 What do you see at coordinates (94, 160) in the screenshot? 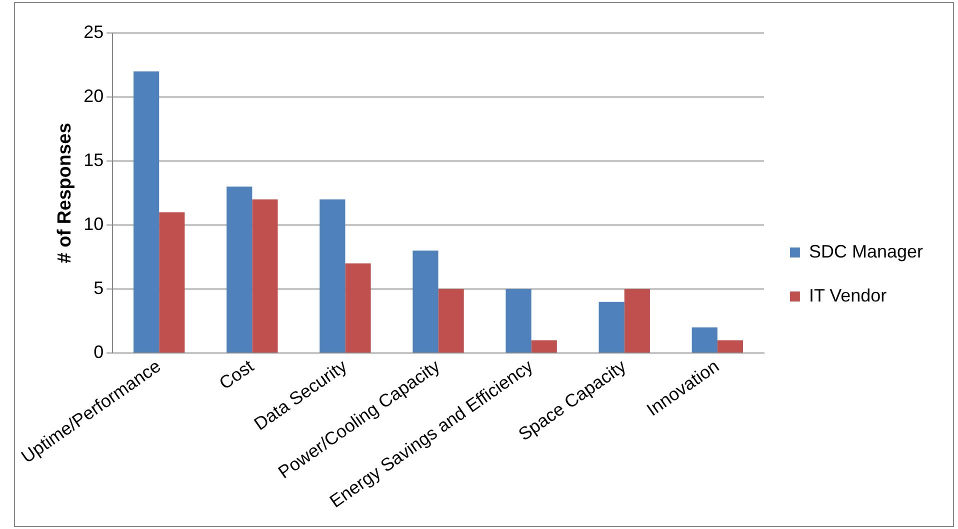
I see `y-tick-label: 15` at bounding box center [94, 160].